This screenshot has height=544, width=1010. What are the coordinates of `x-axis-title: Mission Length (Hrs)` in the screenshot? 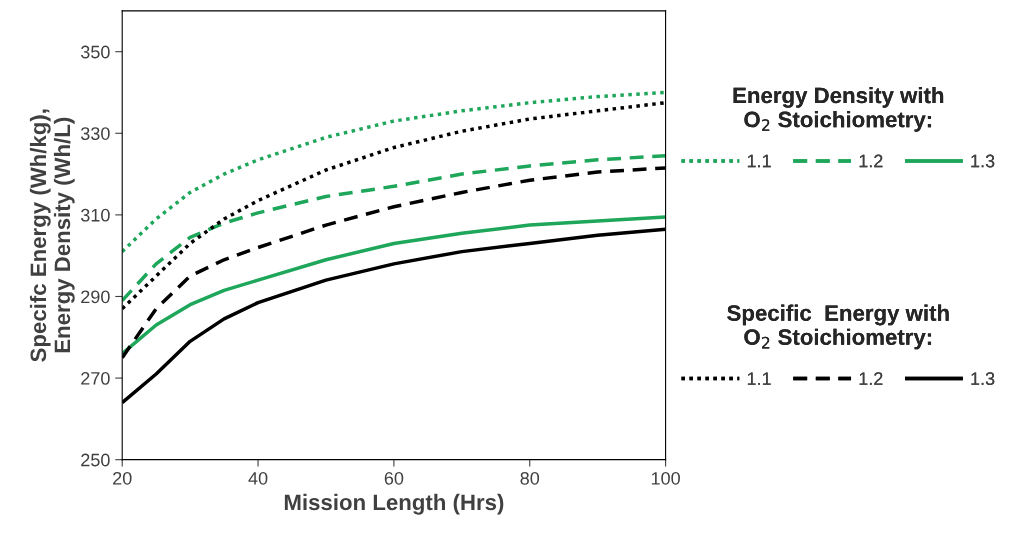 It's located at (394, 504).